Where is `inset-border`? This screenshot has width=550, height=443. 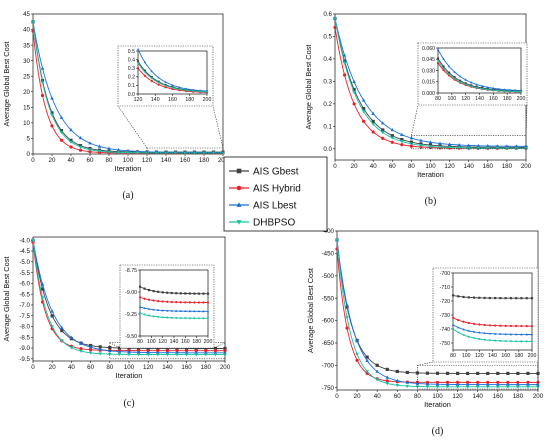
inset-border is located at coordinates (165, 76).